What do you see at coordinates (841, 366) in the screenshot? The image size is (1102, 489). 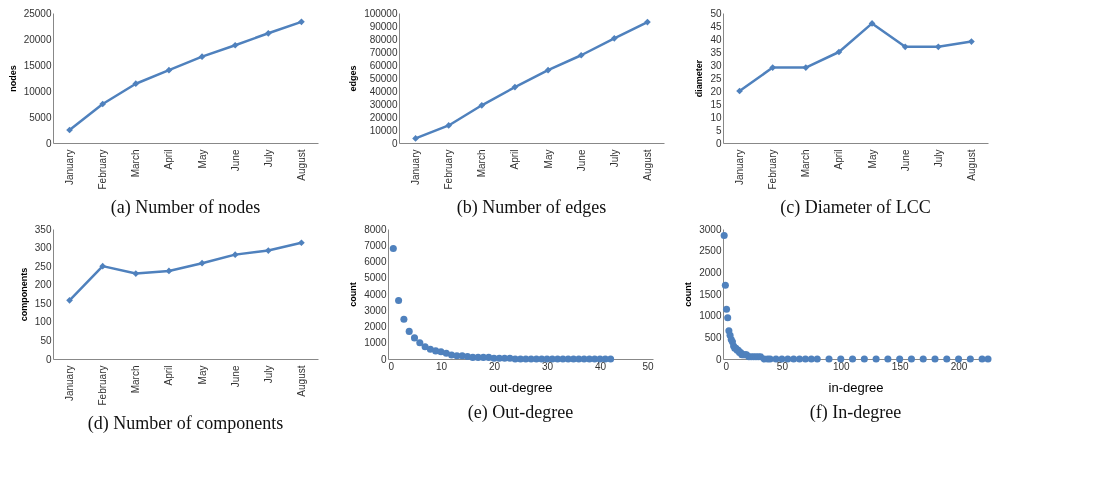 I see `x-tick-label: 100` at bounding box center [841, 366].